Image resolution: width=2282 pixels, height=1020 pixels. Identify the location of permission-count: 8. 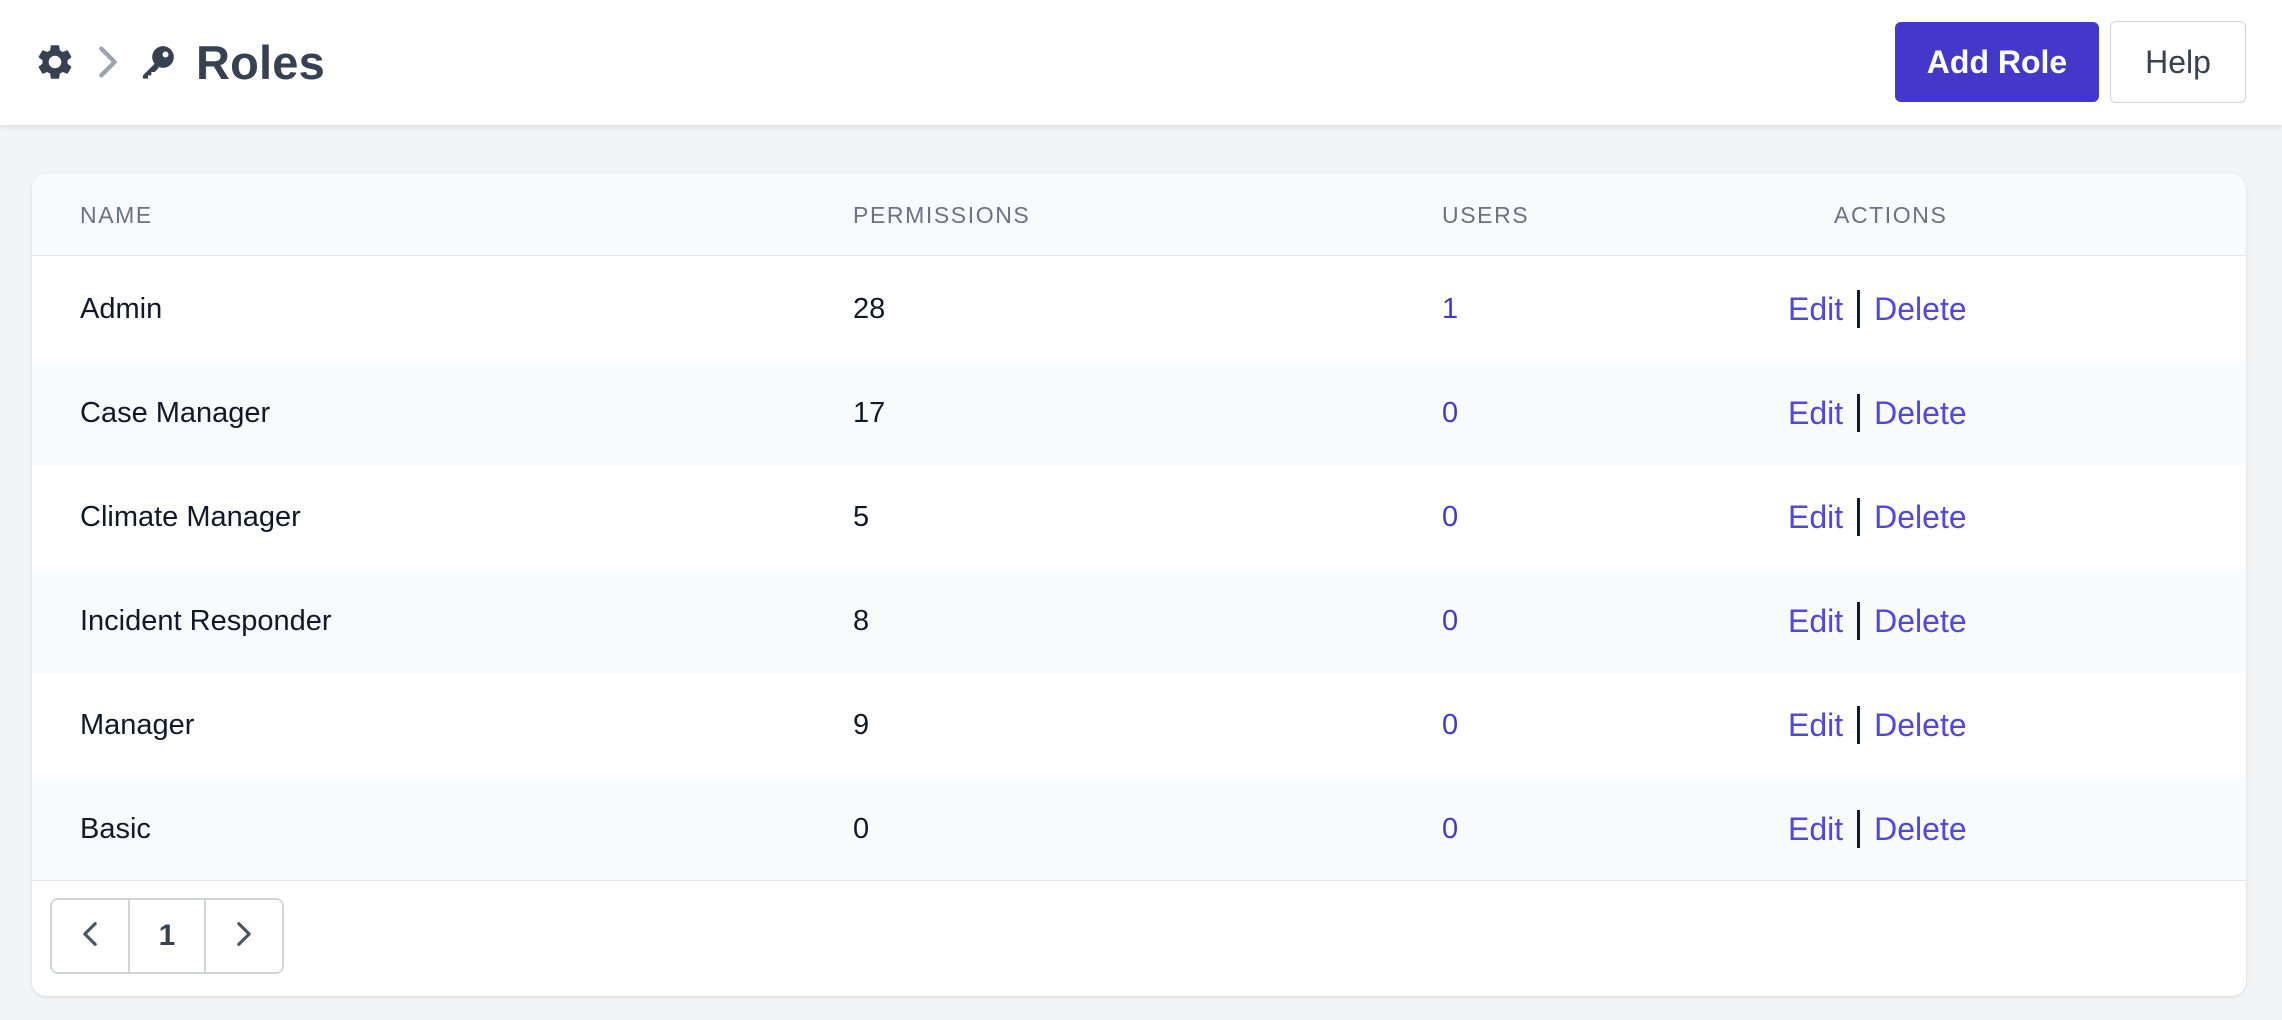
(861, 621).